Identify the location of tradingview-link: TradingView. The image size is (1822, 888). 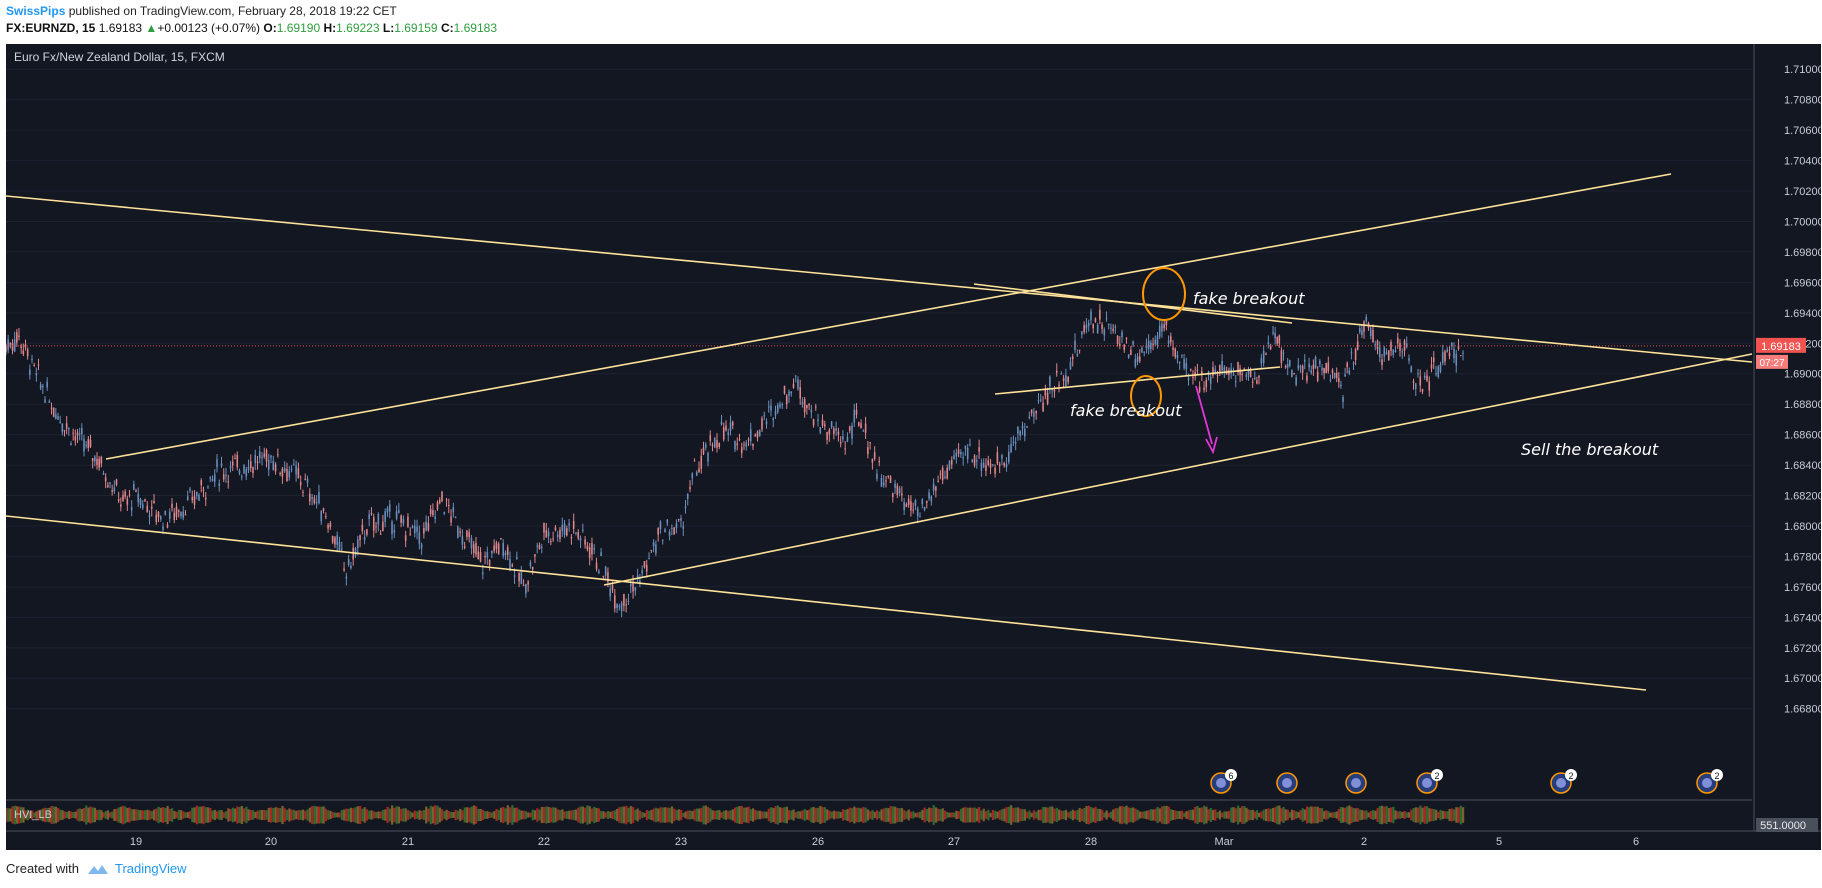
(150, 868).